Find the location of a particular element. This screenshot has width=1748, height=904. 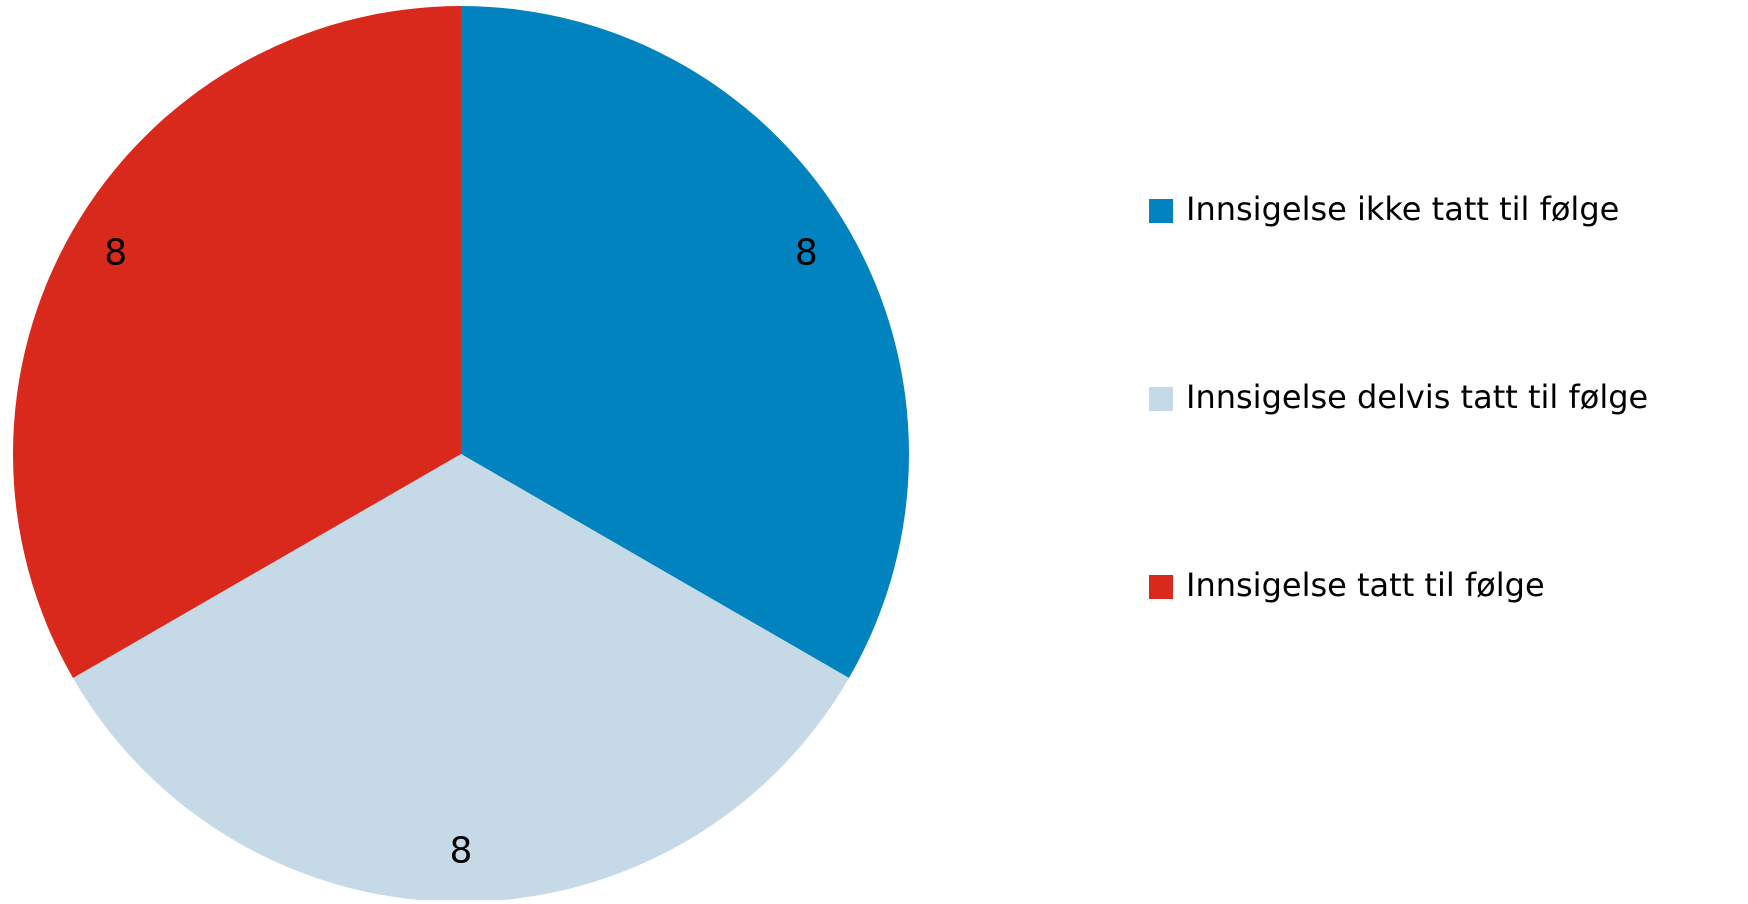

legend-label: Innsigelse tatt til følge is located at coordinates (1365, 585).